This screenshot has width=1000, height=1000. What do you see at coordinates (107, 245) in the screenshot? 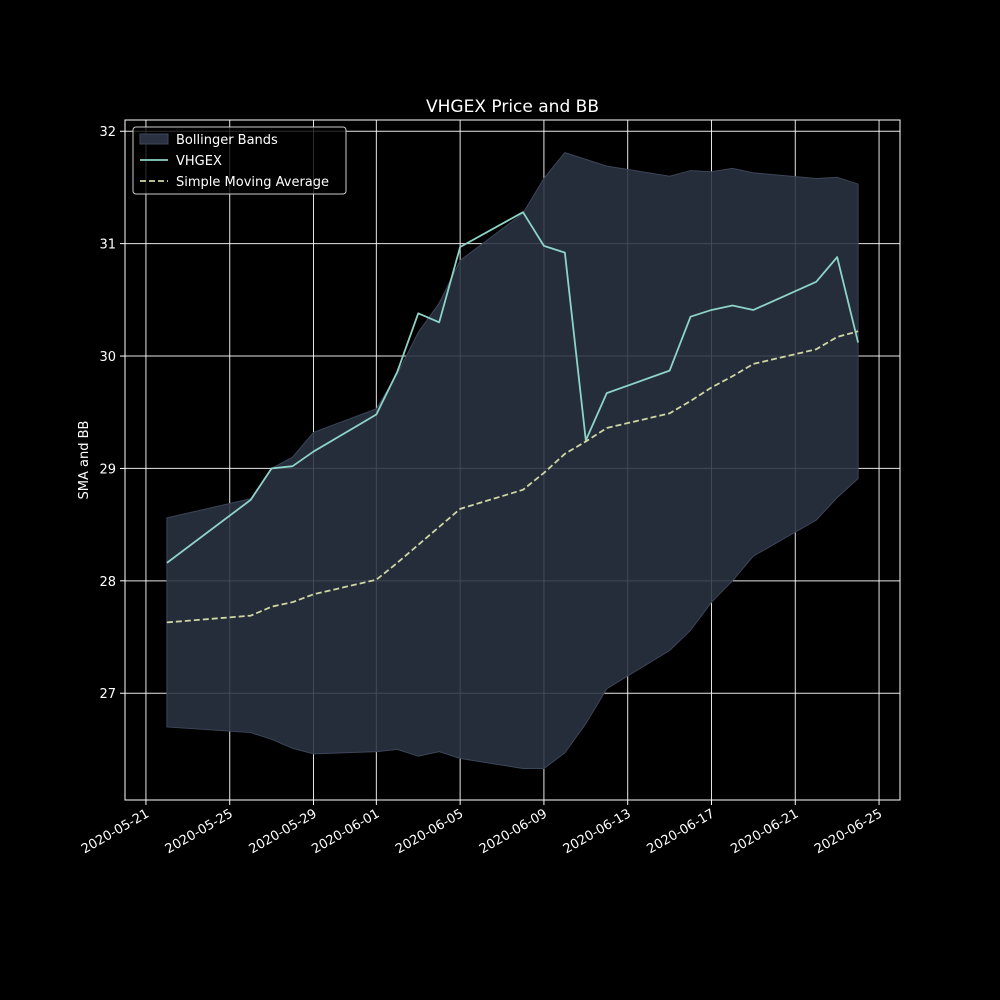
I see `y-tick-label: 31` at bounding box center [107, 245].